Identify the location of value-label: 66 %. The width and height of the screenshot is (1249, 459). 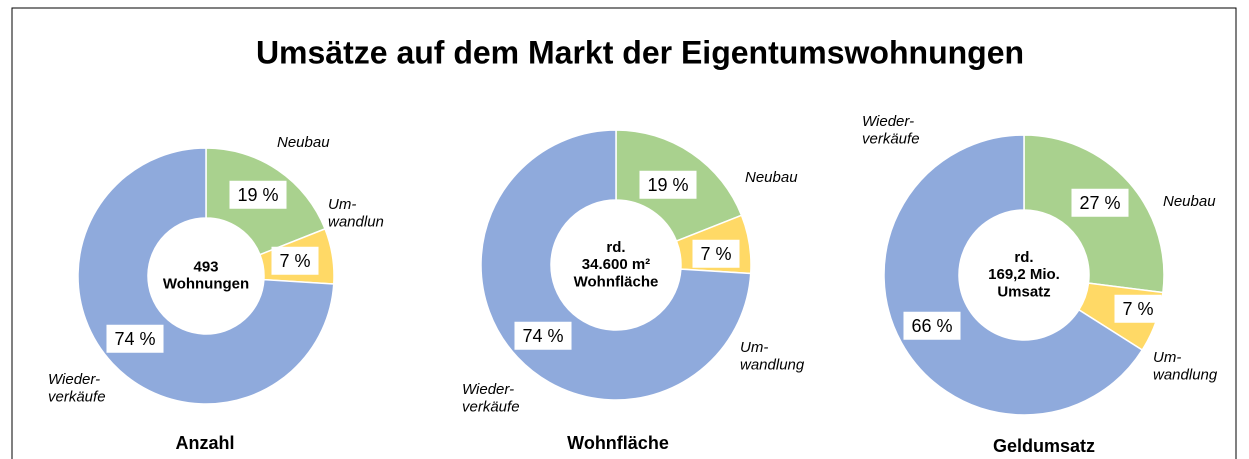
(931, 326).